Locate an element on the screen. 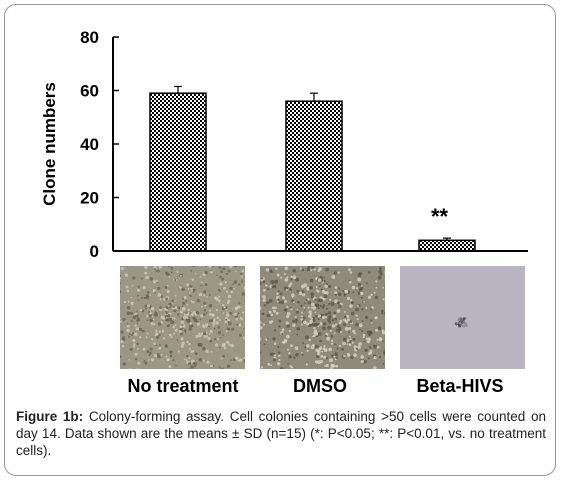 Image resolution: width=562 pixels, height=482 pixels. y-tick-label: 60 is located at coordinates (89, 91).